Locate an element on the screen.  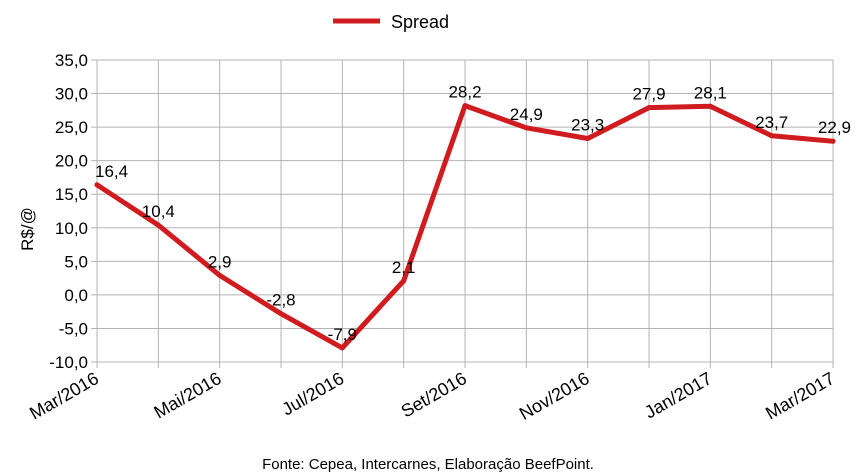
x-tick-label: Mar/2016 is located at coordinates (64, 395).